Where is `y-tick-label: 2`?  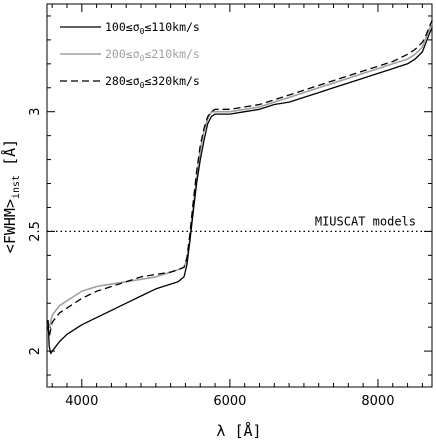 y-tick-label: 2 is located at coordinates (35, 351).